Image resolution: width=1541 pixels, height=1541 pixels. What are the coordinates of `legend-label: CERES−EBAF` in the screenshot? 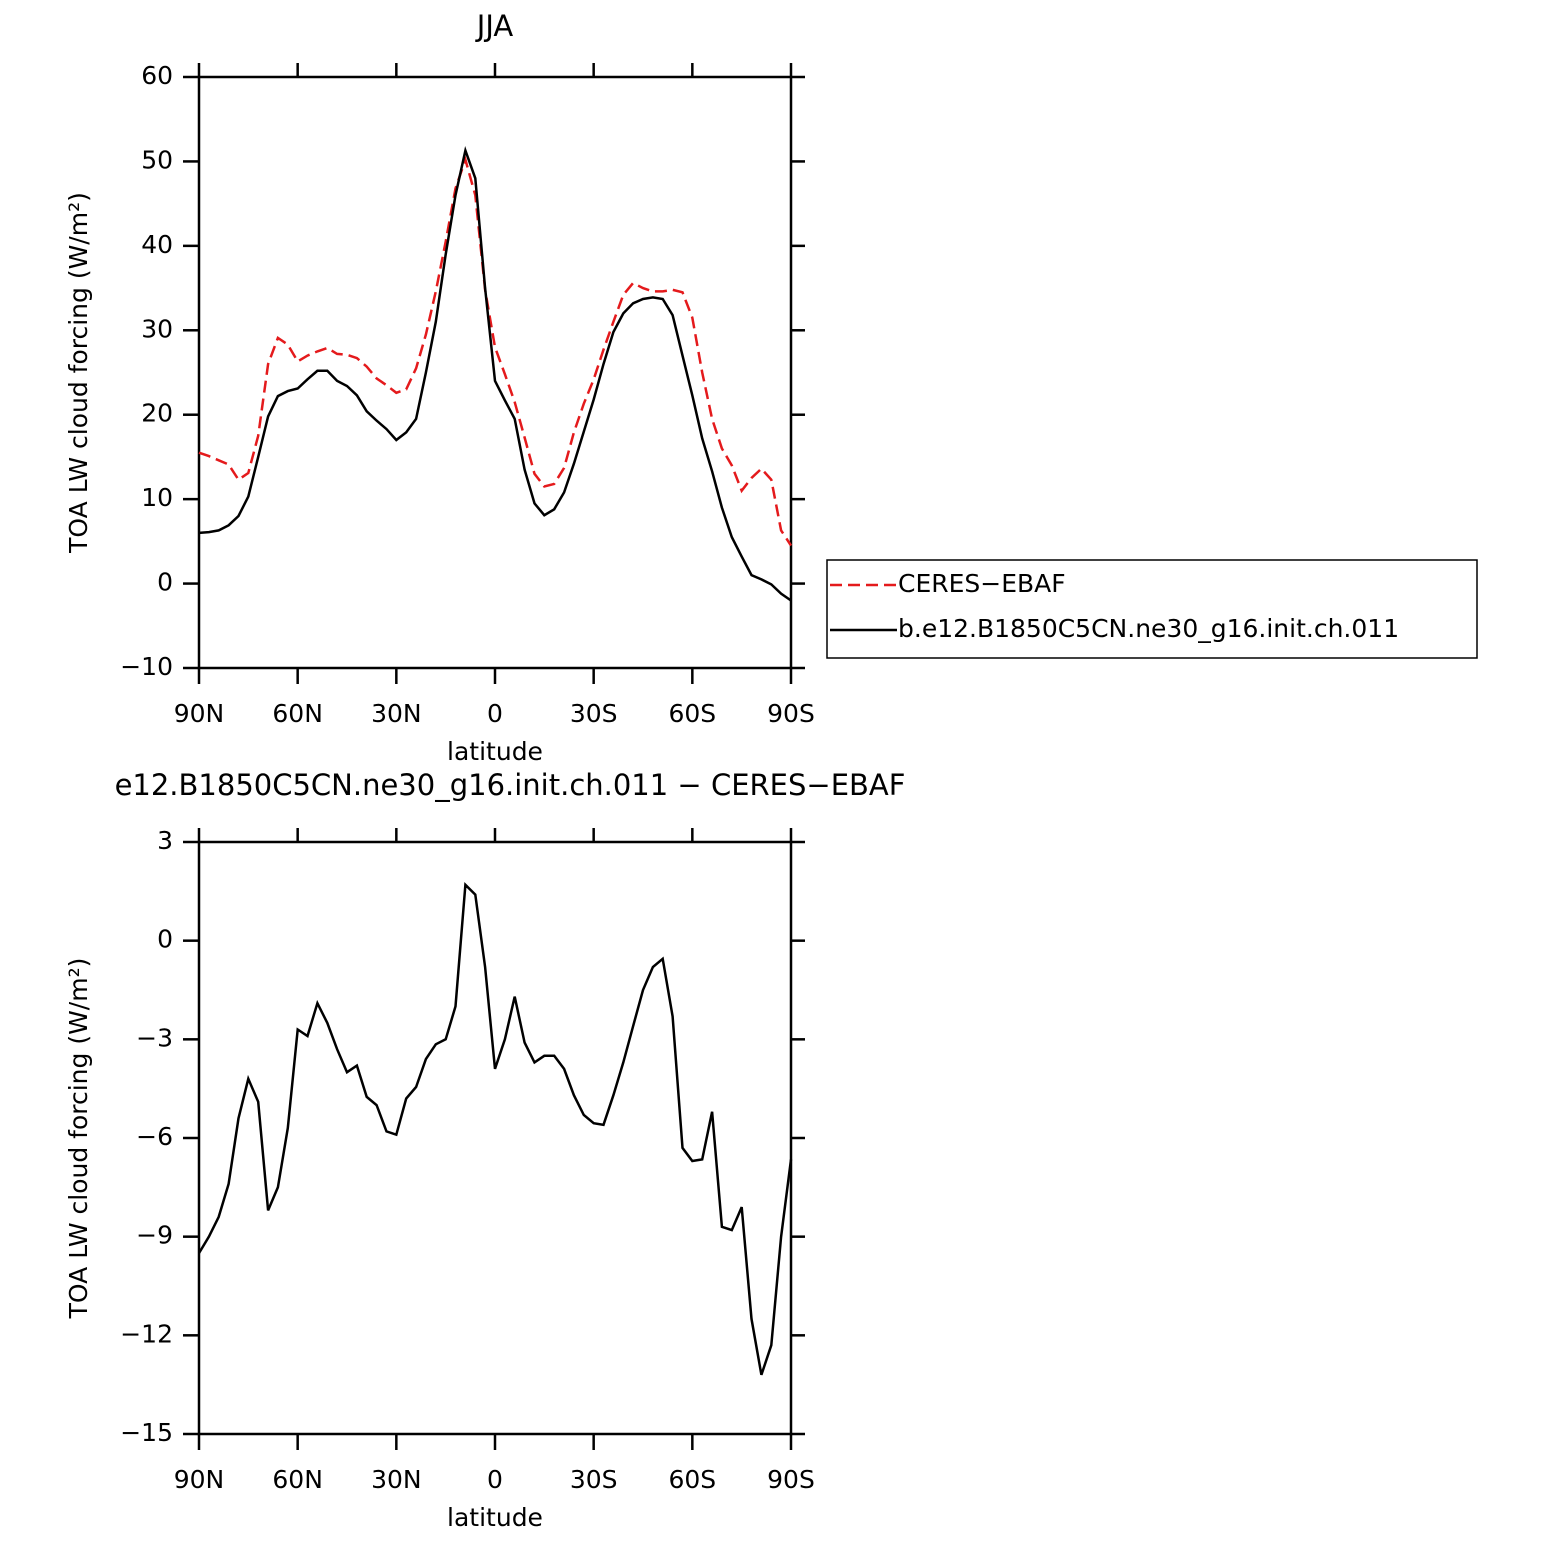 It's located at (982, 583).